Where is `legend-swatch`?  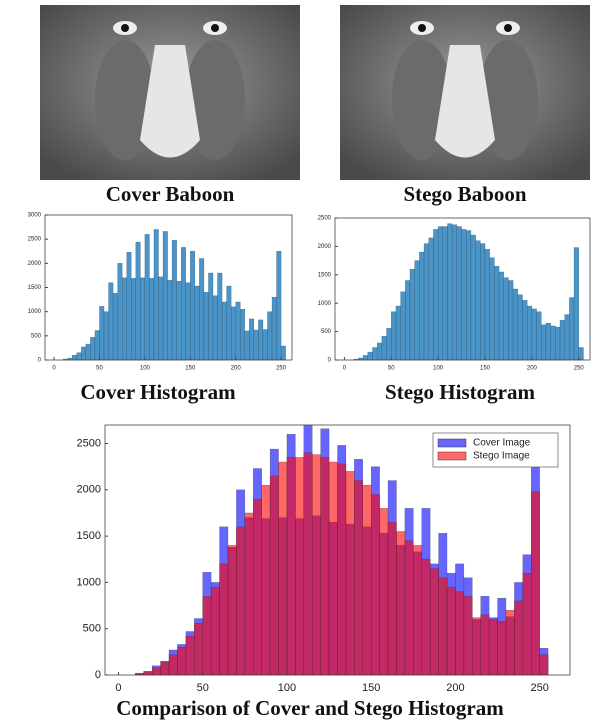 legend-swatch is located at coordinates (452, 456).